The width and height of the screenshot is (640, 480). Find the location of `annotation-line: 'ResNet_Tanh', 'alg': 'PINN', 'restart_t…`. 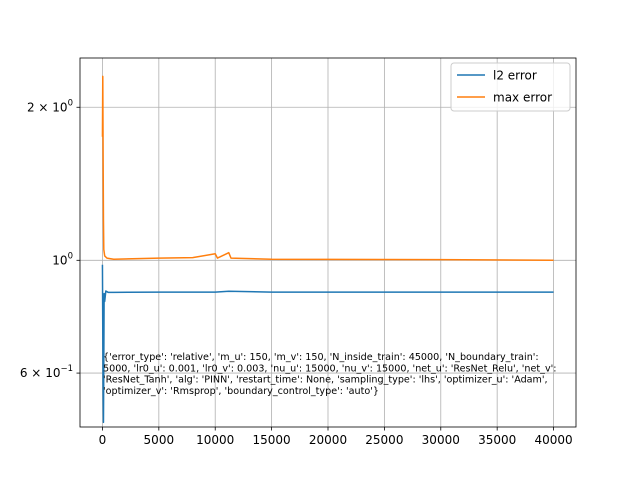

annotation-line: 'ResNet_Tanh', 'alg': 'PINN', 'restart_t… is located at coordinates (325, 380).